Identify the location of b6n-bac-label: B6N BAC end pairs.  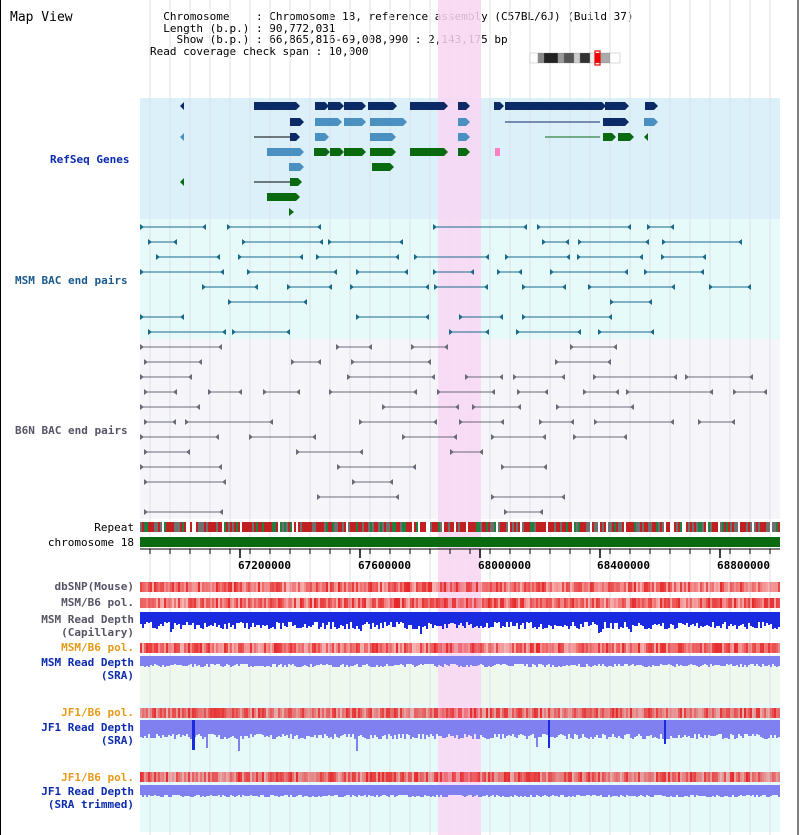
(71, 430).